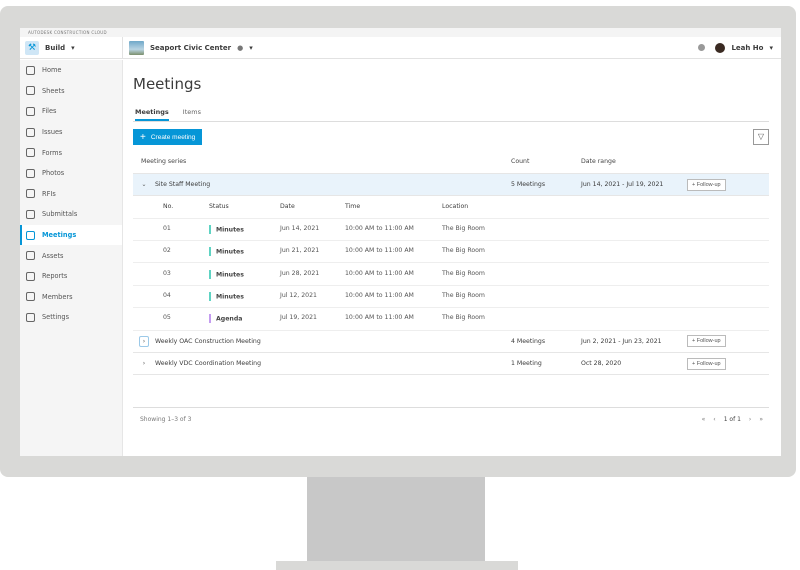 The width and height of the screenshot is (800, 570). What do you see at coordinates (71, 194) in the screenshot?
I see `sidebar-item-rfis: RFIs` at bounding box center [71, 194].